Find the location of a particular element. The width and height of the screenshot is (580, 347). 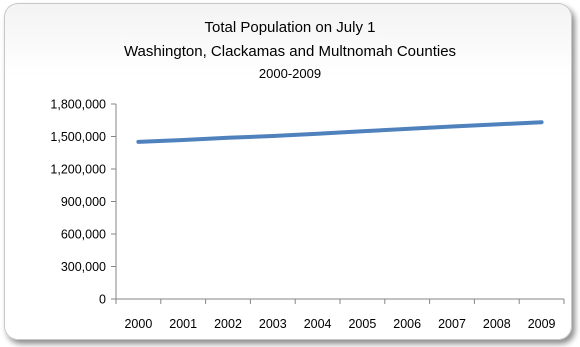

series-layer is located at coordinates (340, 132).